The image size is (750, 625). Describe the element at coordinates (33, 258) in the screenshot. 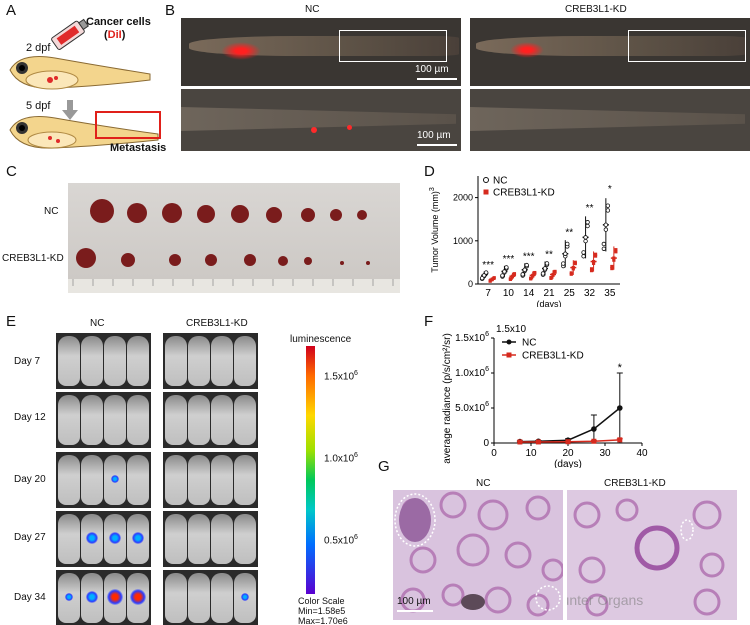

I see `panel-c-kd-label: CREB3L1-KD` at that location.